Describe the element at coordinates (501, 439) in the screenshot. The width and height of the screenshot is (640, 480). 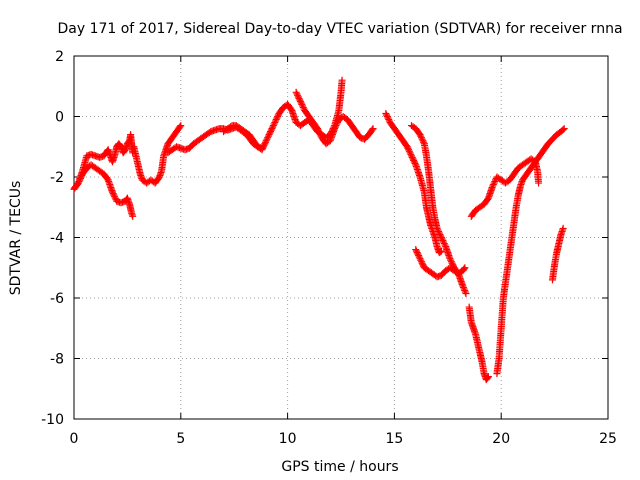
I see `x-tick-label: 20` at that location.